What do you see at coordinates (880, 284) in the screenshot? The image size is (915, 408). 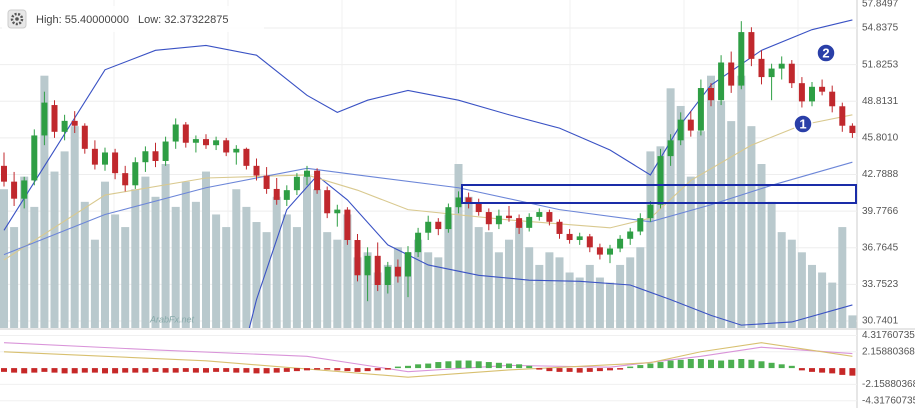 I see `y-tick-label: 33.7523` at bounding box center [880, 284].